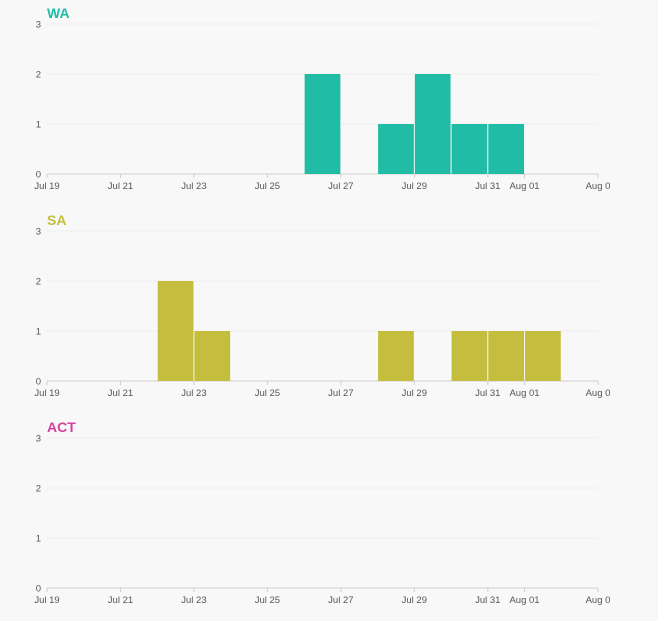 The width and height of the screenshot is (658, 621). I want to click on chart-title: ACT, so click(61, 427).